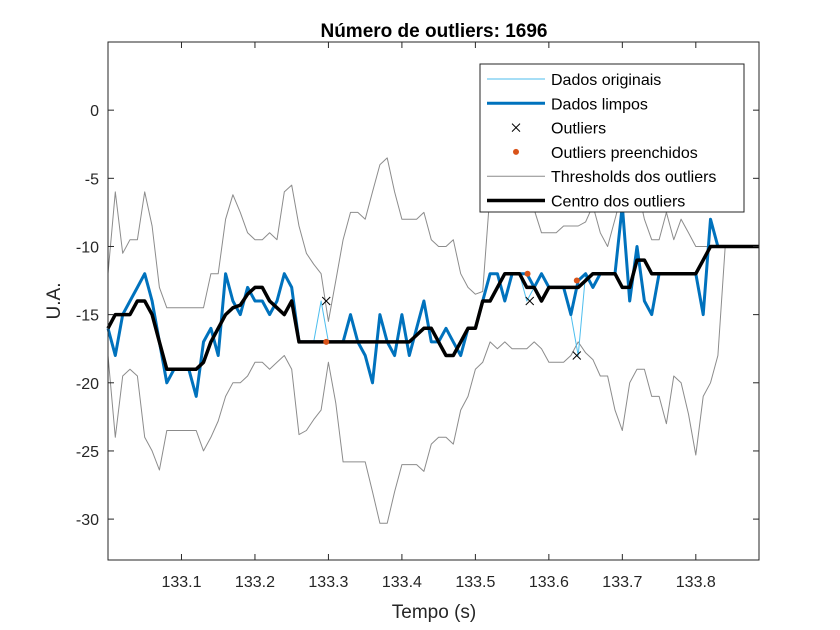  I want to click on x-tick-label: 133.4, so click(402, 582).